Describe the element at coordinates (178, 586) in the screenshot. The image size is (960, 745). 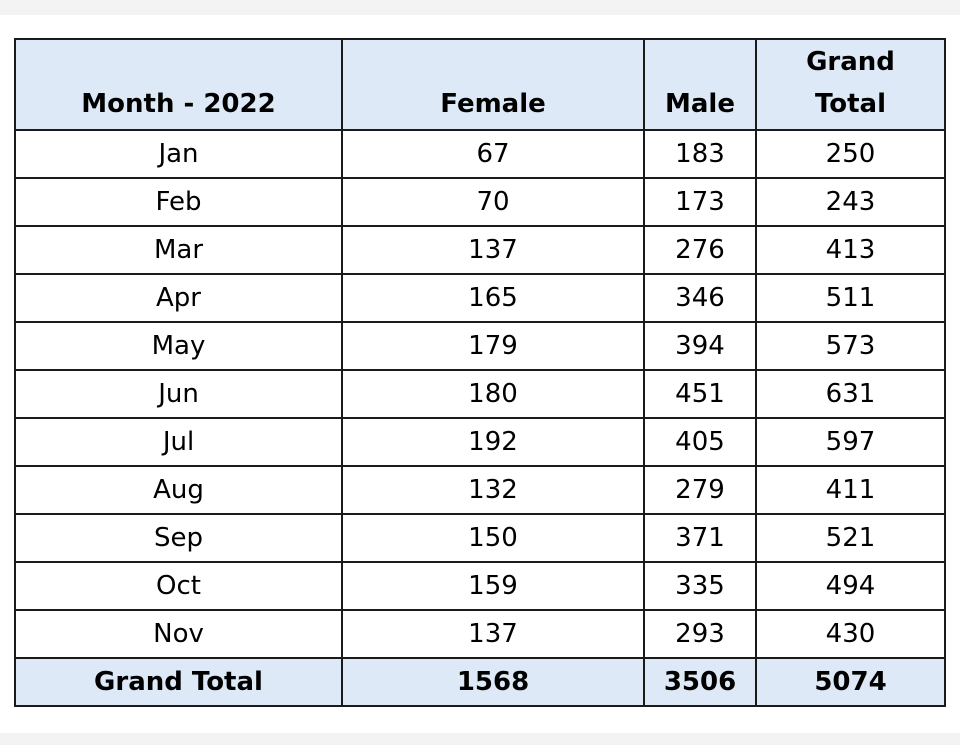
I see `data-cell: Oct` at that location.